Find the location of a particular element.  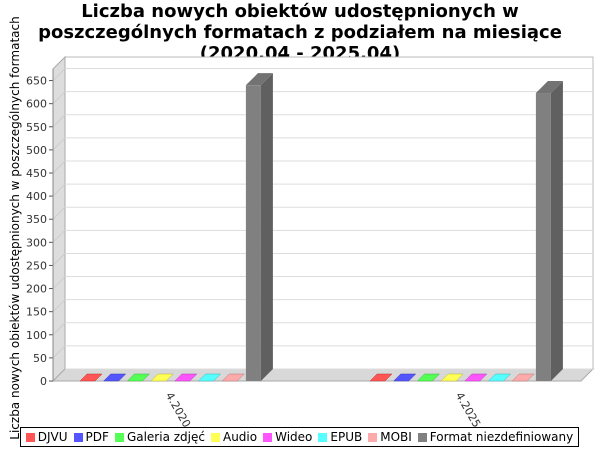

legend-label: Format niezdefiniowany is located at coordinates (501, 437).